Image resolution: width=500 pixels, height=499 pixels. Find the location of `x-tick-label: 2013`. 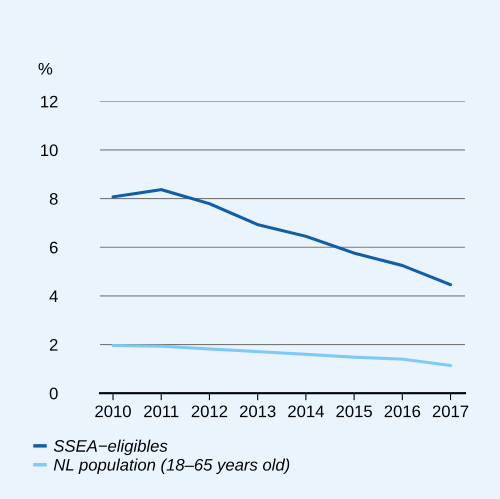

x-tick-label: 2013 is located at coordinates (258, 411).